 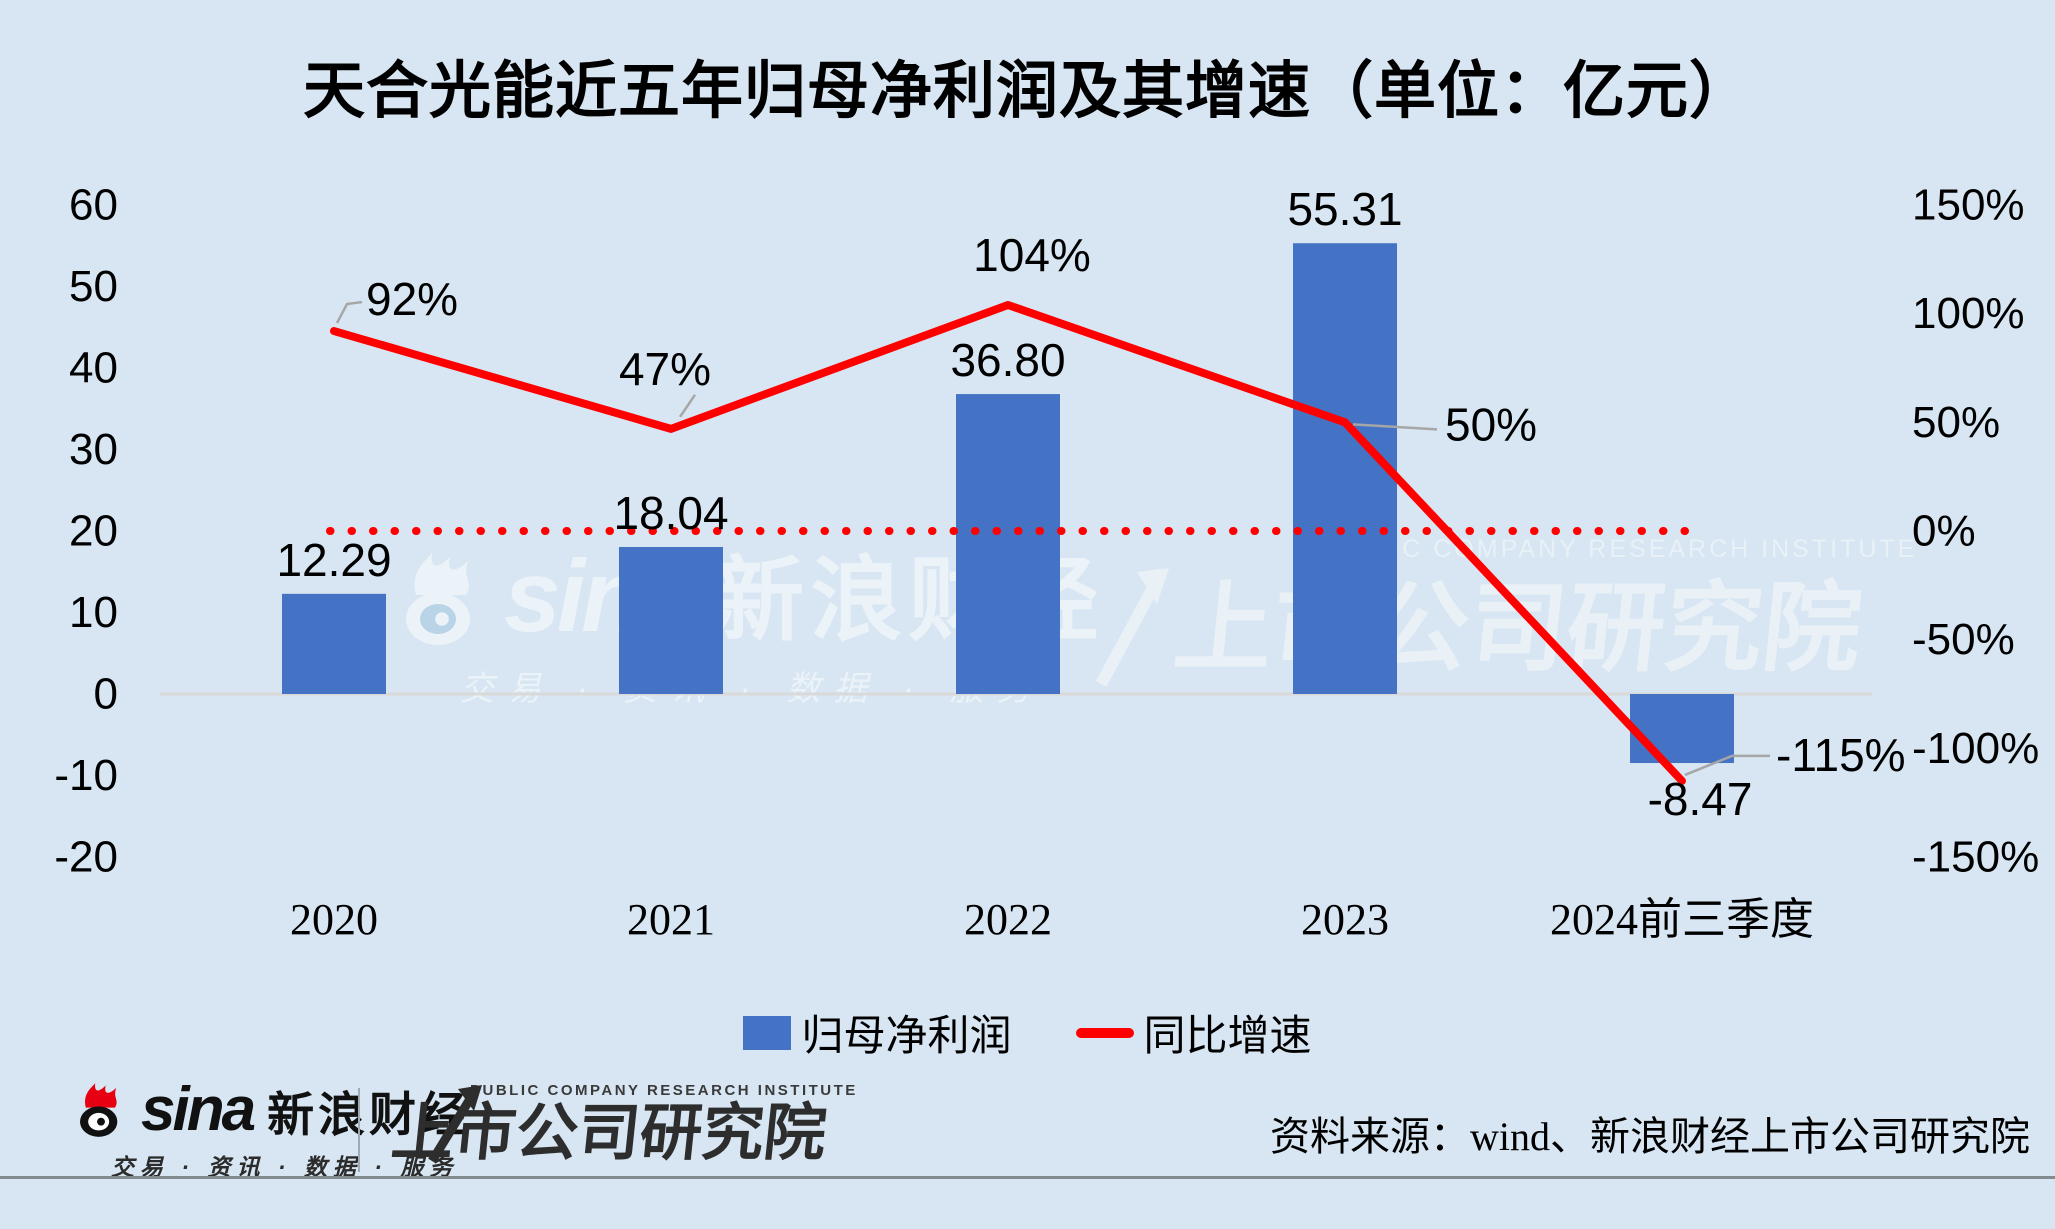 What do you see at coordinates (1027, 1177) in the screenshot?
I see `bottom-divider` at bounding box center [1027, 1177].